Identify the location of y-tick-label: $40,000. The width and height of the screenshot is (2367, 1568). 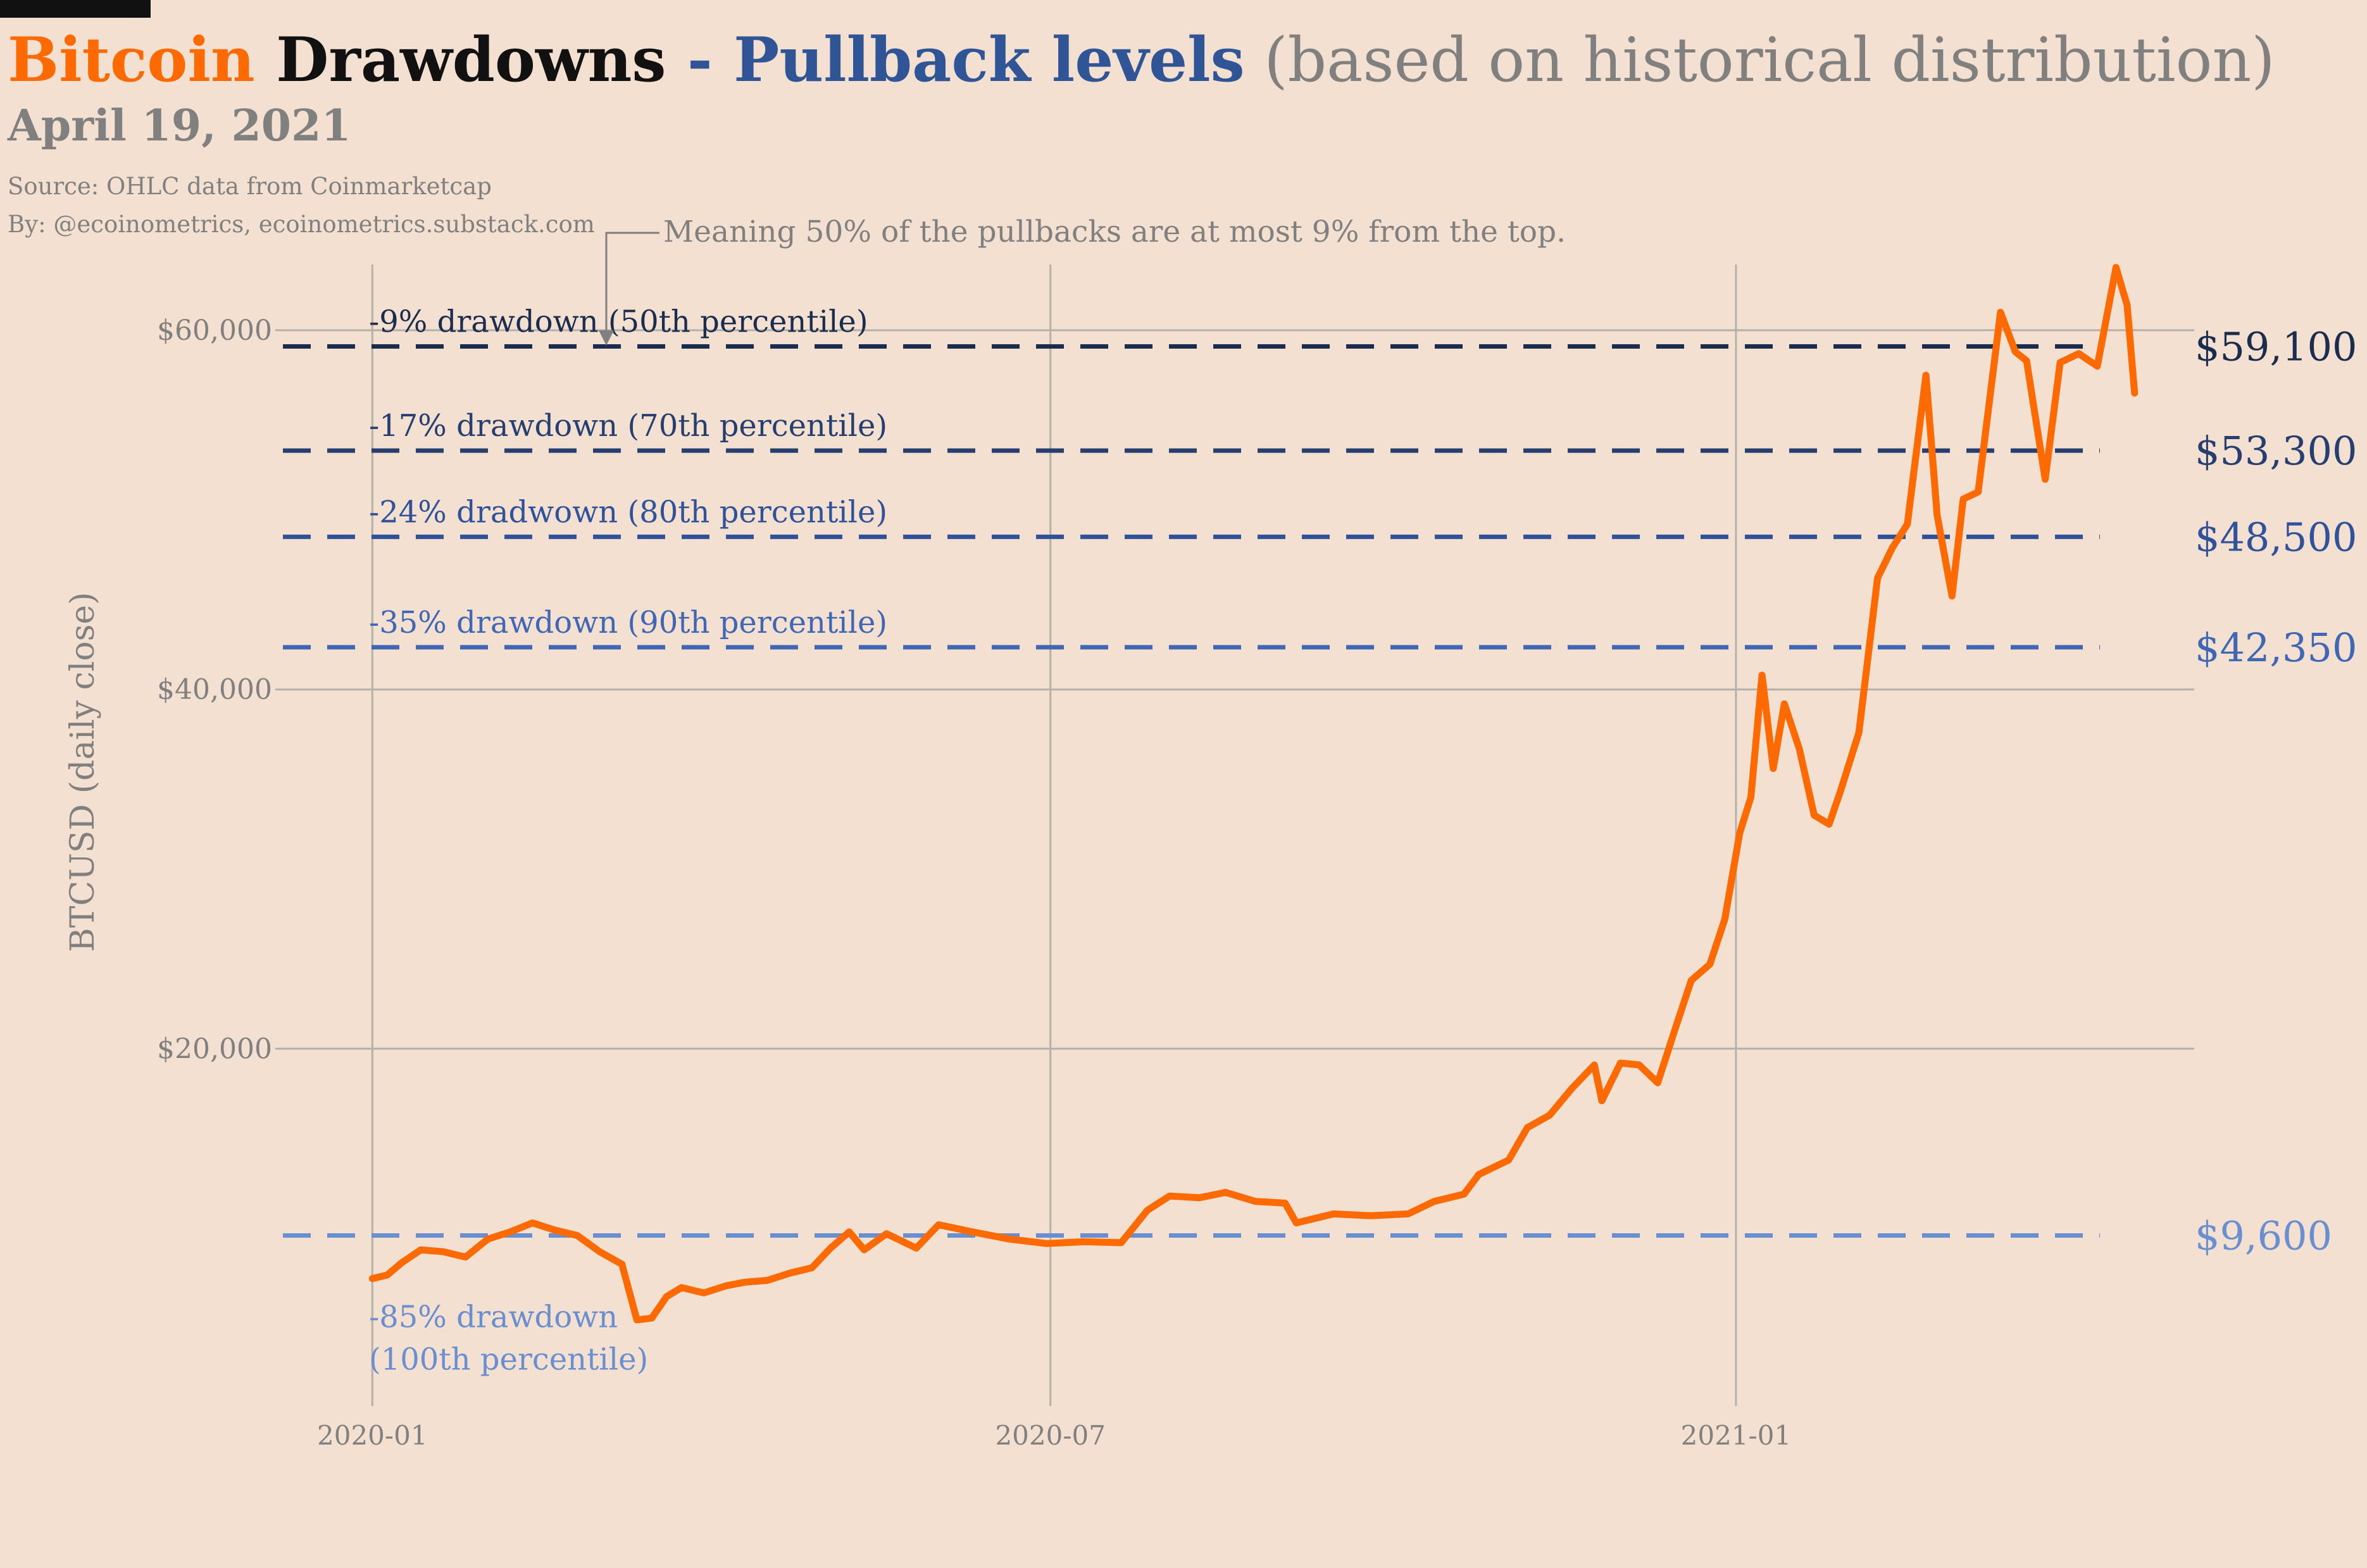
(214, 690).